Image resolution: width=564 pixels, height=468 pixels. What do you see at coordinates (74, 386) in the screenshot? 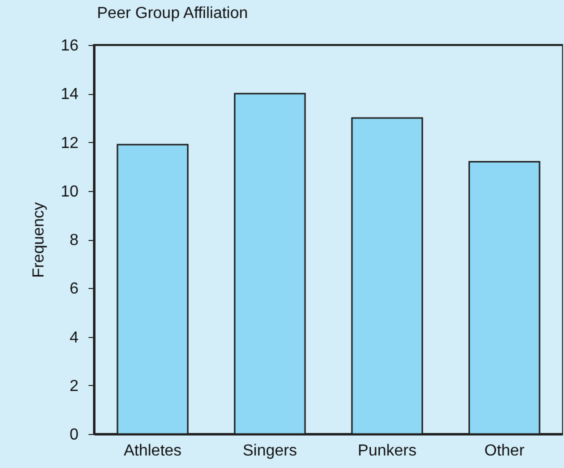
I see `y-tick-label: 2` at bounding box center [74, 386].